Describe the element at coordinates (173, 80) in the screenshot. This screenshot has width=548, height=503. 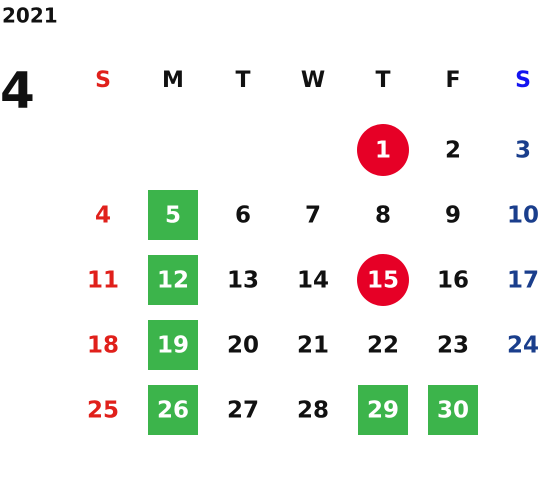
I see `weekday-label: M` at that location.